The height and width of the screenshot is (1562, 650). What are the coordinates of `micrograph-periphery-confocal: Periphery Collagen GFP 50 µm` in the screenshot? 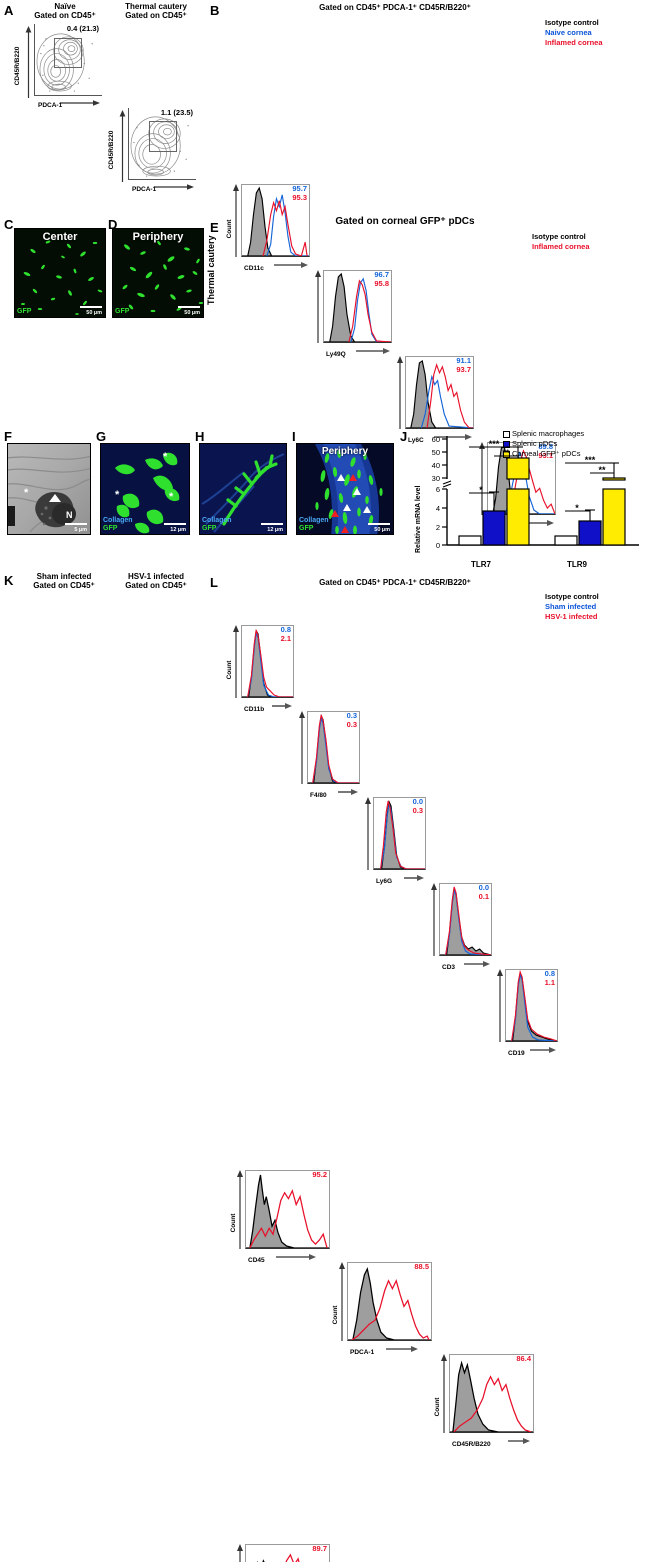 It's located at (345, 489).